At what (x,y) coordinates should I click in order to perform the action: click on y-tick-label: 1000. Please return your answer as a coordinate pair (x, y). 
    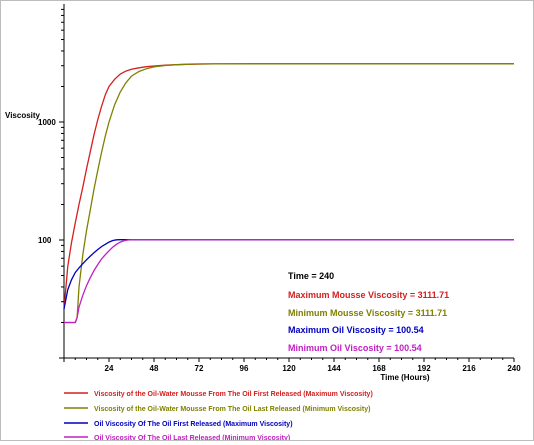
    Looking at the image, I should click on (47, 122).